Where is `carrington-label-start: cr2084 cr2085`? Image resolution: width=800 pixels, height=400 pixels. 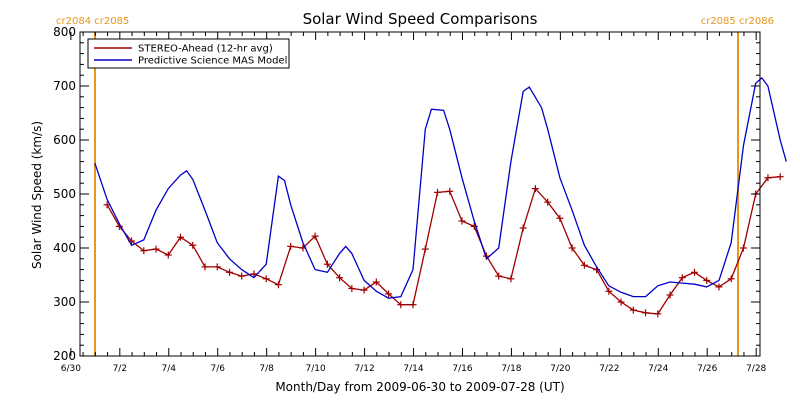 carrington-label-start: cr2084 cr2085 is located at coordinates (92, 21).